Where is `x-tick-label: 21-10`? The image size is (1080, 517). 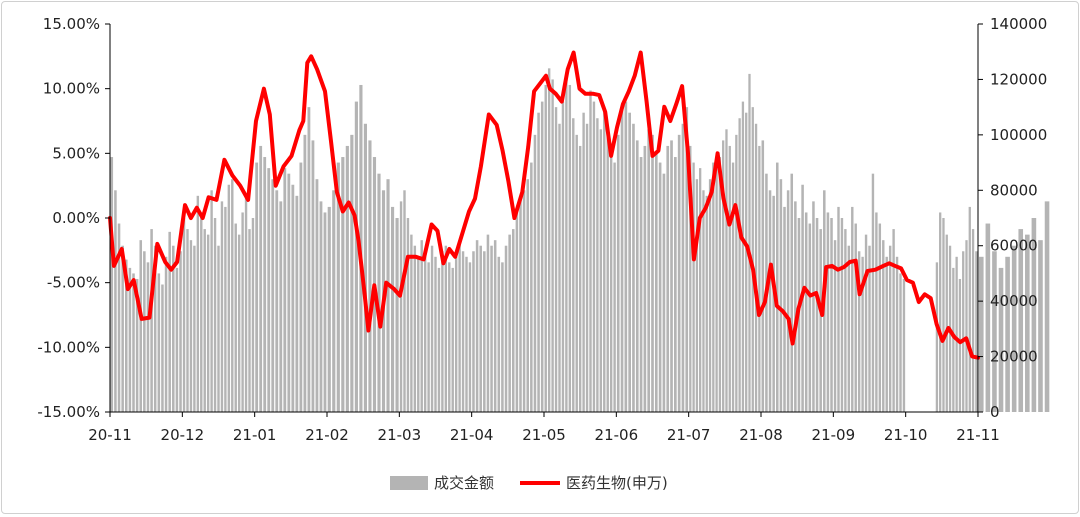 x-tick-label: 21-10 is located at coordinates (906, 435).